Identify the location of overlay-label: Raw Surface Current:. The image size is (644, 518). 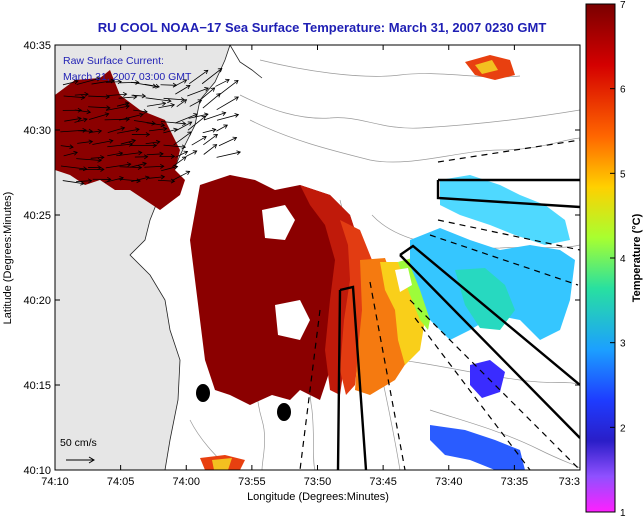
(113, 61).